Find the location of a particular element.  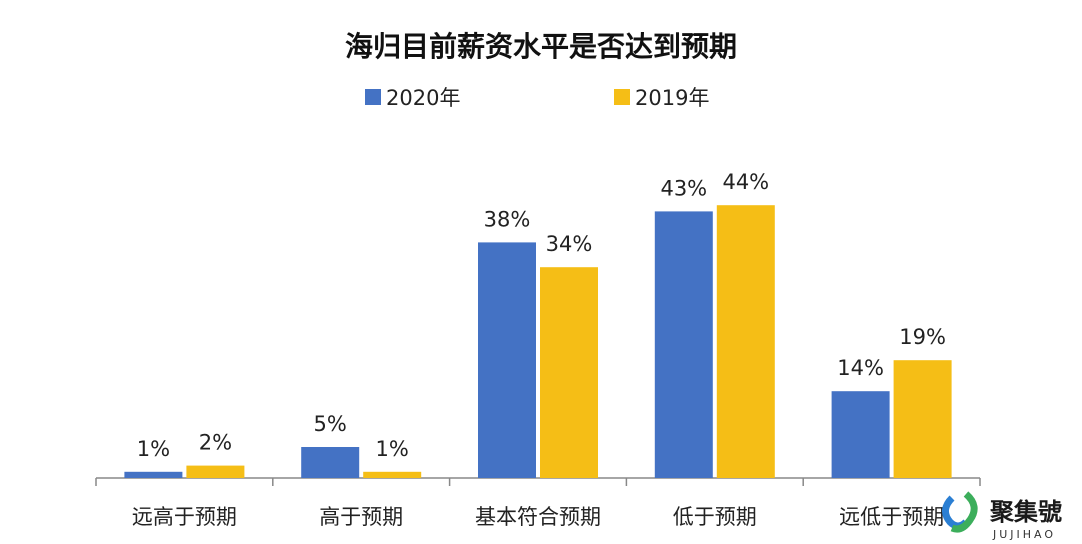

jujihao-logo-icon is located at coordinates (960, 512).